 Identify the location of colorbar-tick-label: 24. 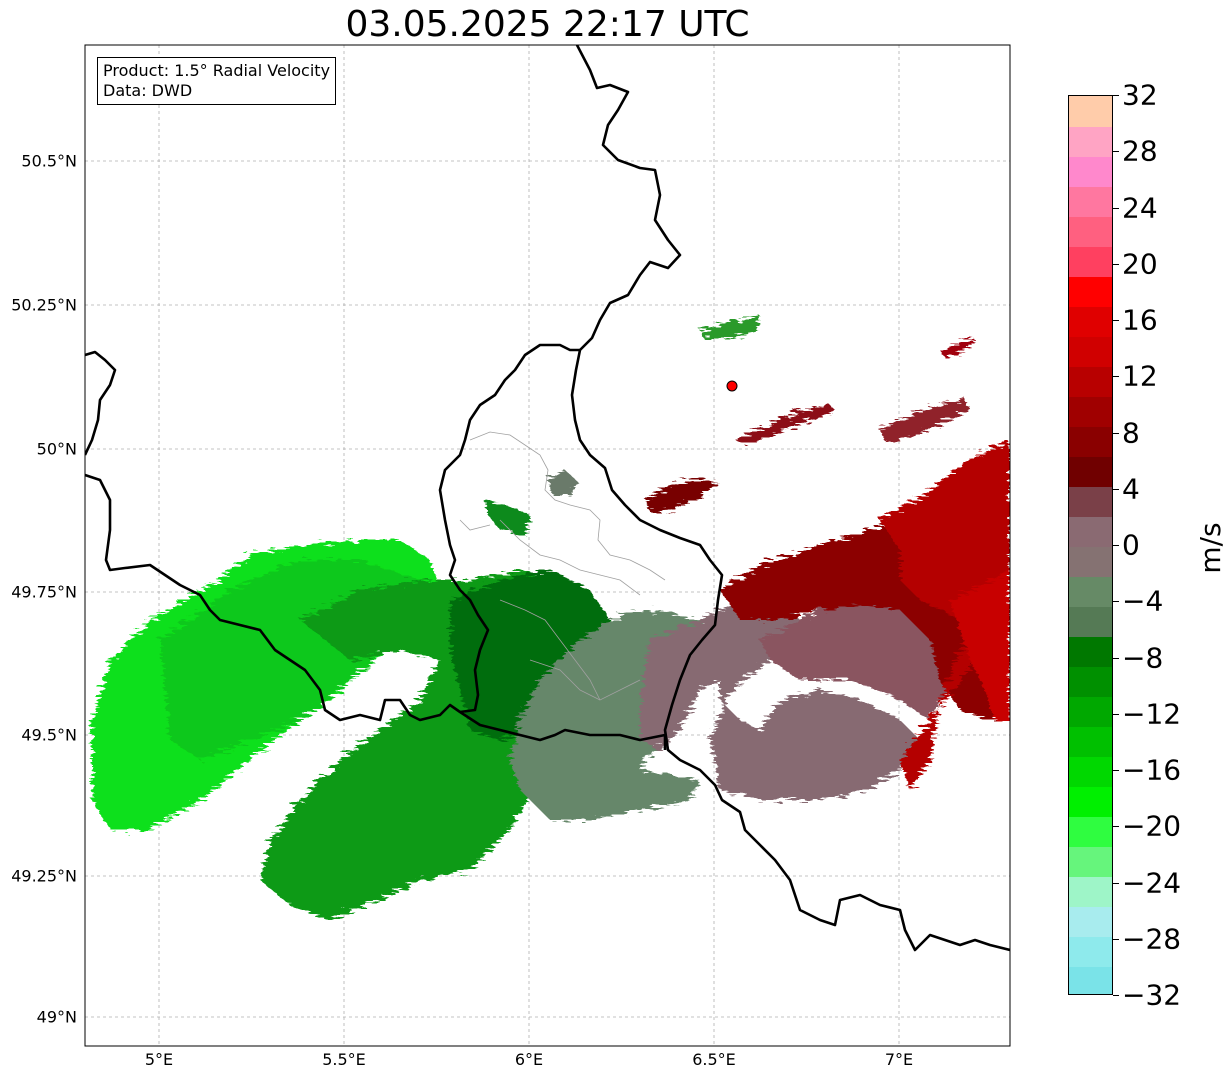
(1140, 207).